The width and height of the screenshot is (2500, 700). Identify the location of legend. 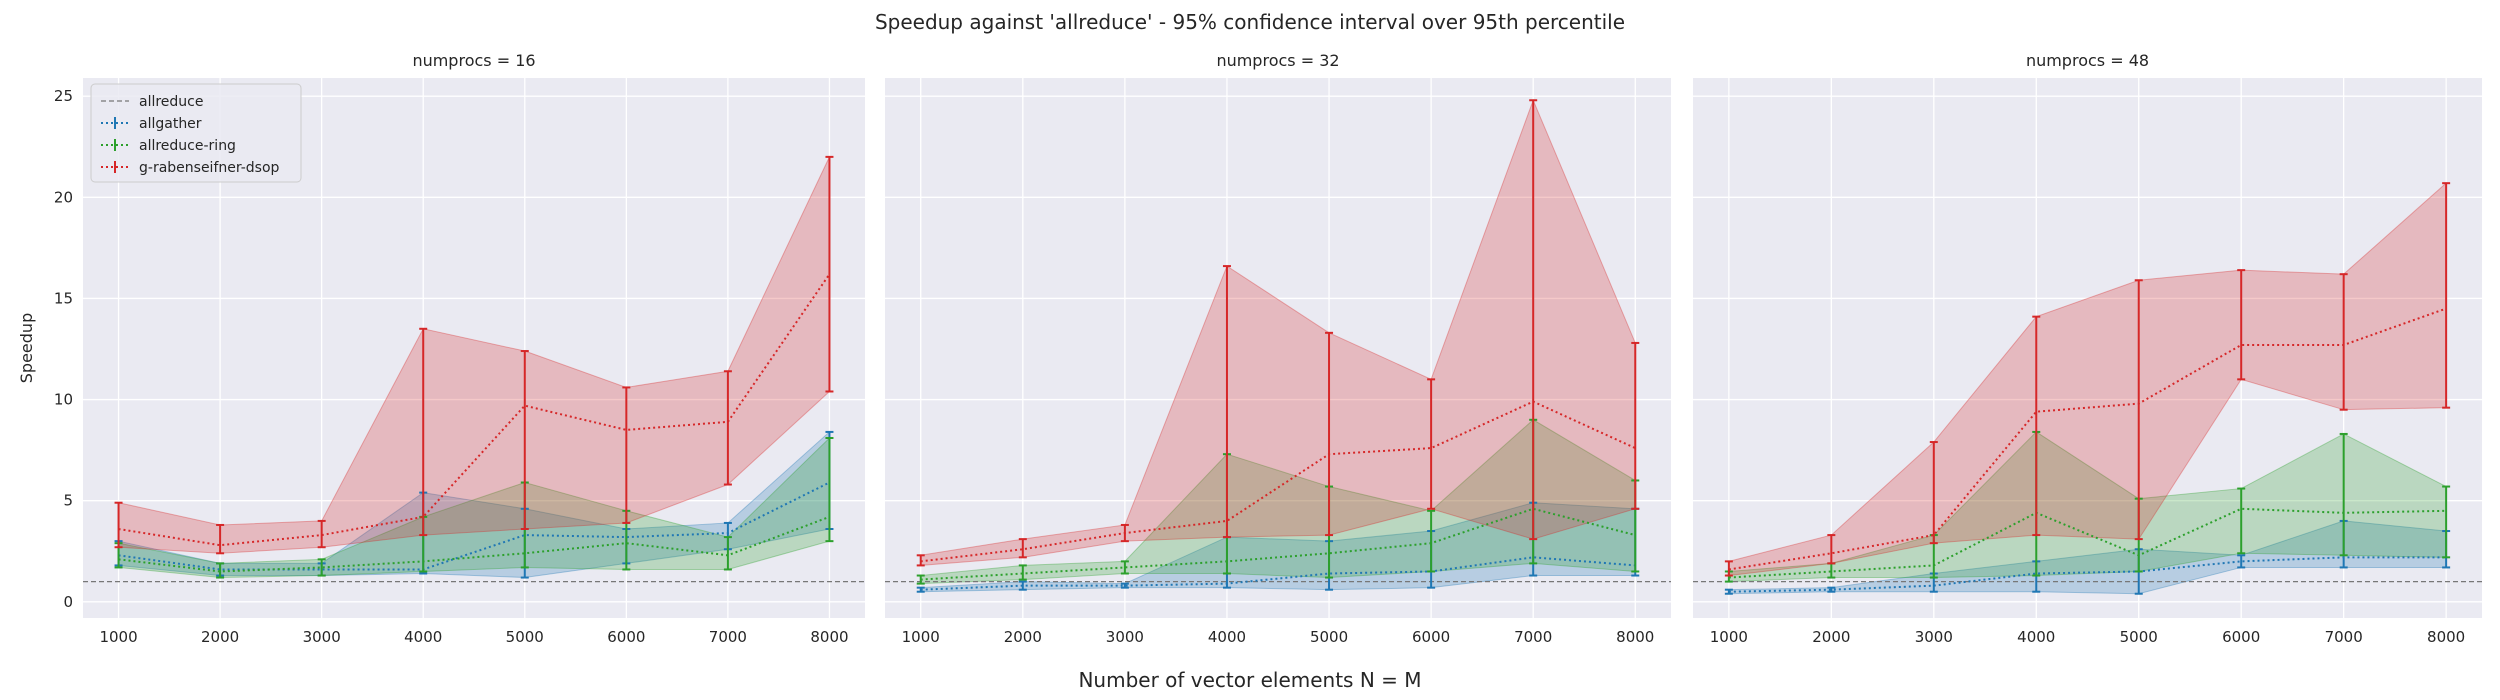
(196, 133).